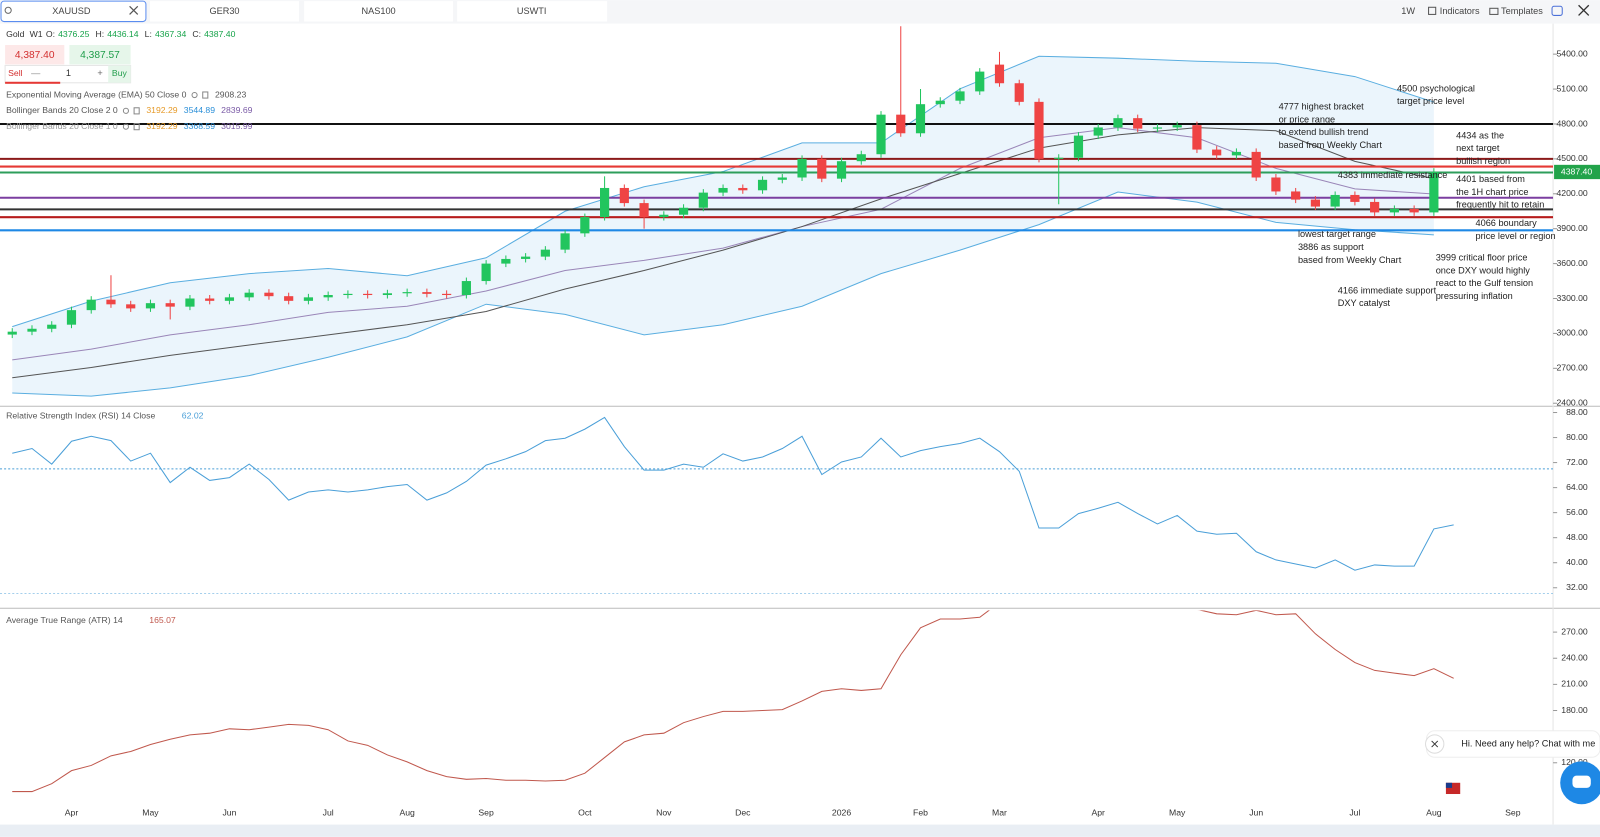 Image resolution: width=1600 pixels, height=837 pixels. What do you see at coordinates (1571, 368) in the screenshot?
I see `y-tick-label: 2700.00` at bounding box center [1571, 368].